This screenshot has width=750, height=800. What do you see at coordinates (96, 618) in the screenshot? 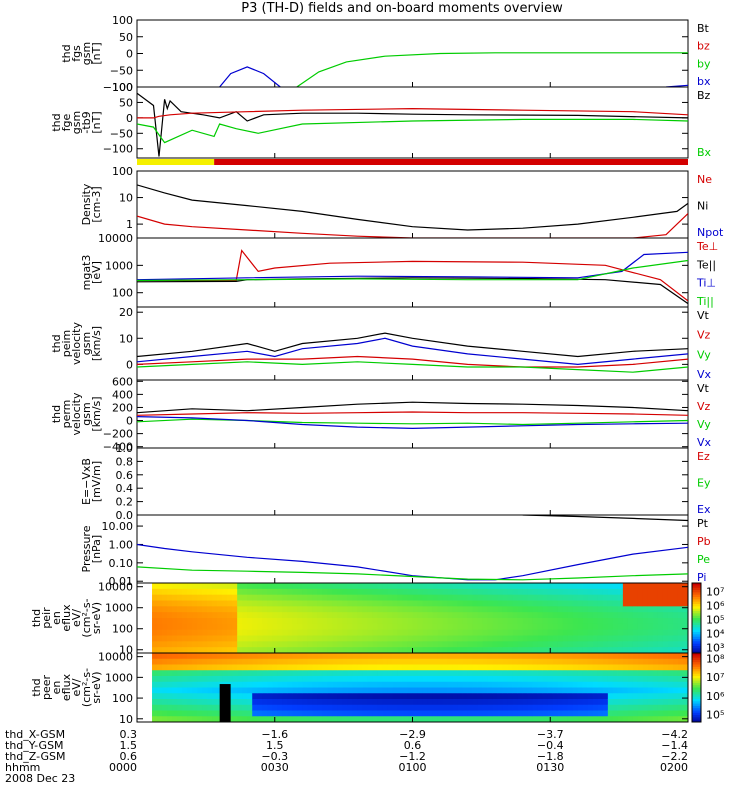
I see `y-axis-label: sr-eV)` at bounding box center [96, 618].